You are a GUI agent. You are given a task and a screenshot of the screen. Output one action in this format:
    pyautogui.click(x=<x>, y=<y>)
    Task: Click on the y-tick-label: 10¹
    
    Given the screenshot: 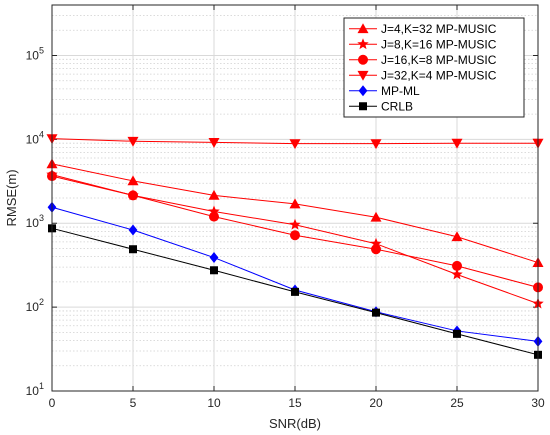 What is the action you would take?
    pyautogui.click(x=35, y=389)
    